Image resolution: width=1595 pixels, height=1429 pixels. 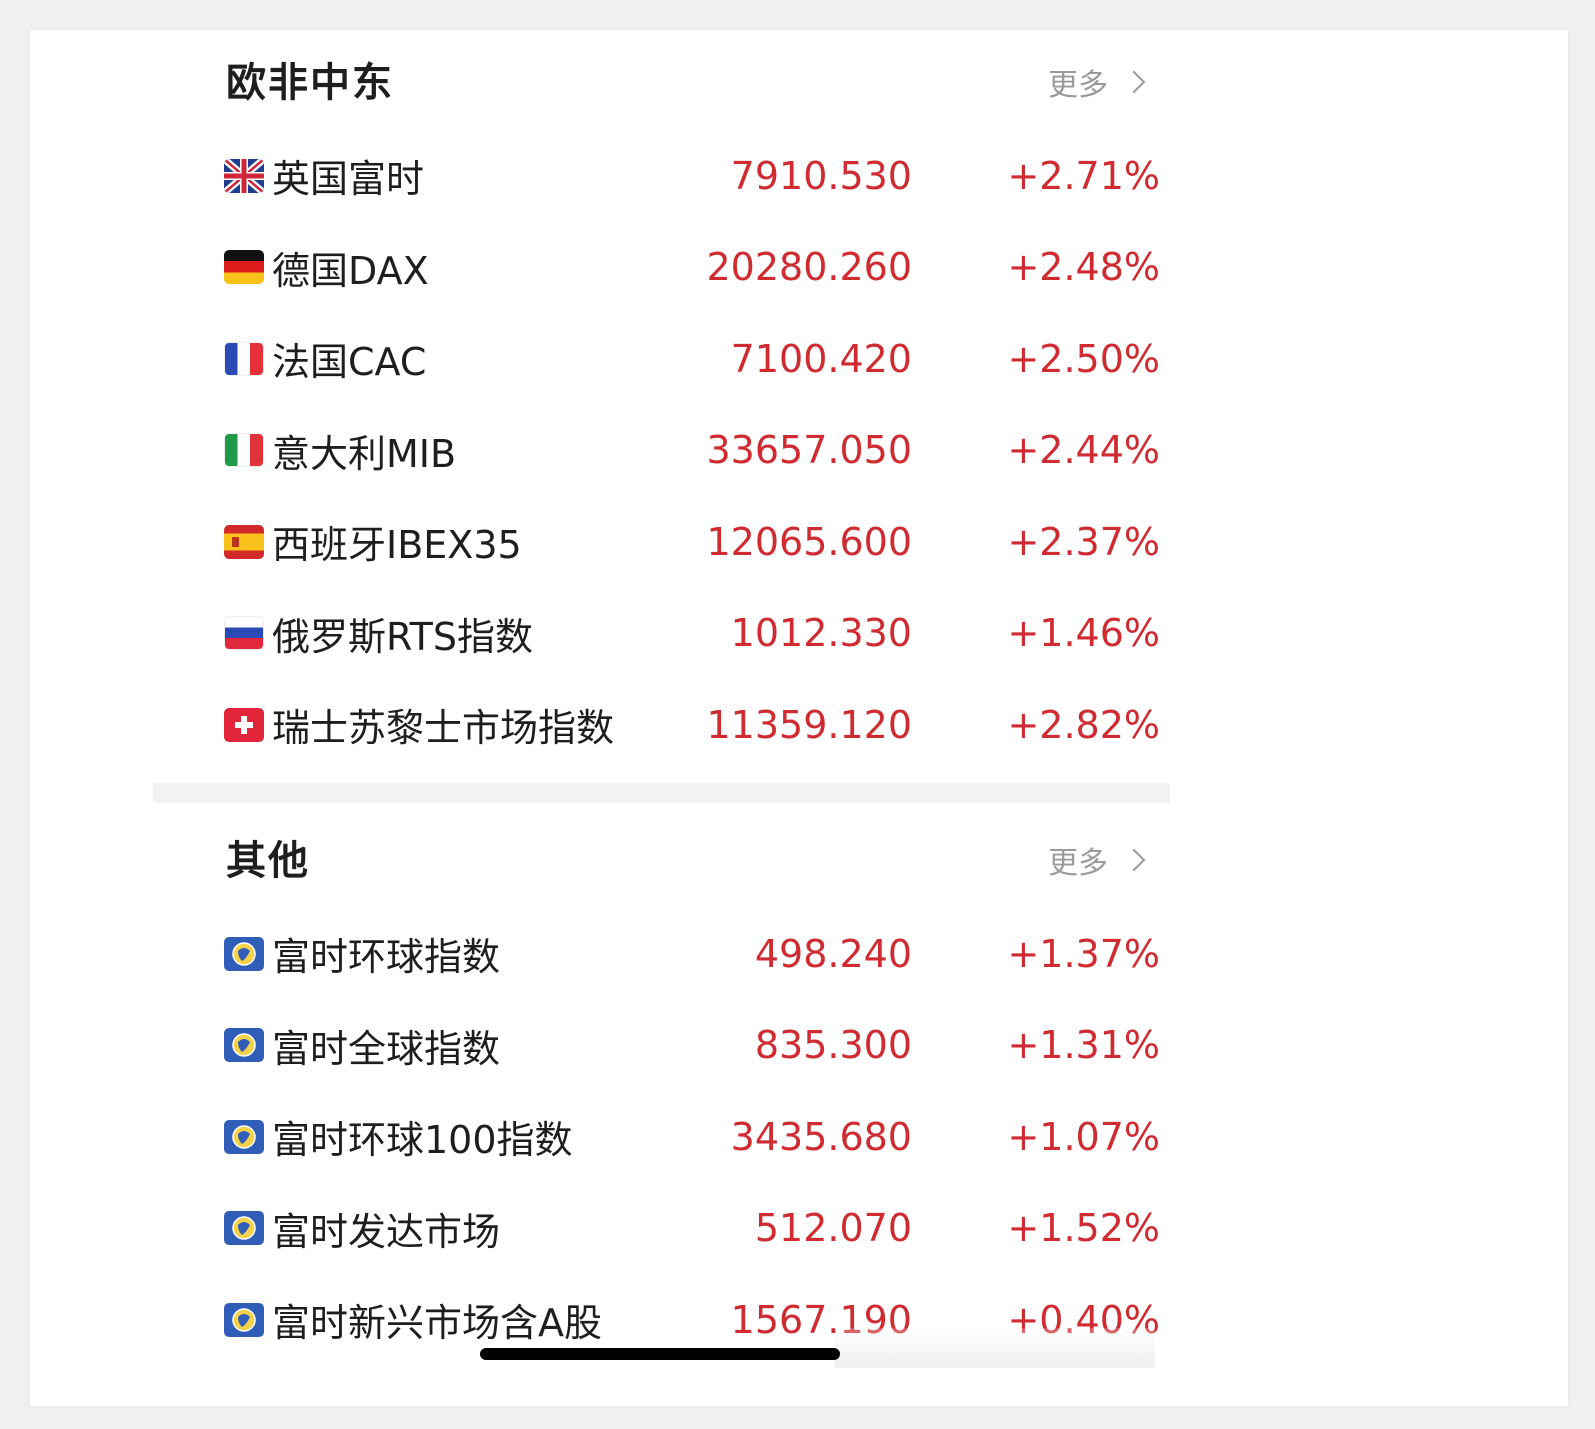 What do you see at coordinates (386, 957) in the screenshot?
I see `index-name: 富时环球指数` at bounding box center [386, 957].